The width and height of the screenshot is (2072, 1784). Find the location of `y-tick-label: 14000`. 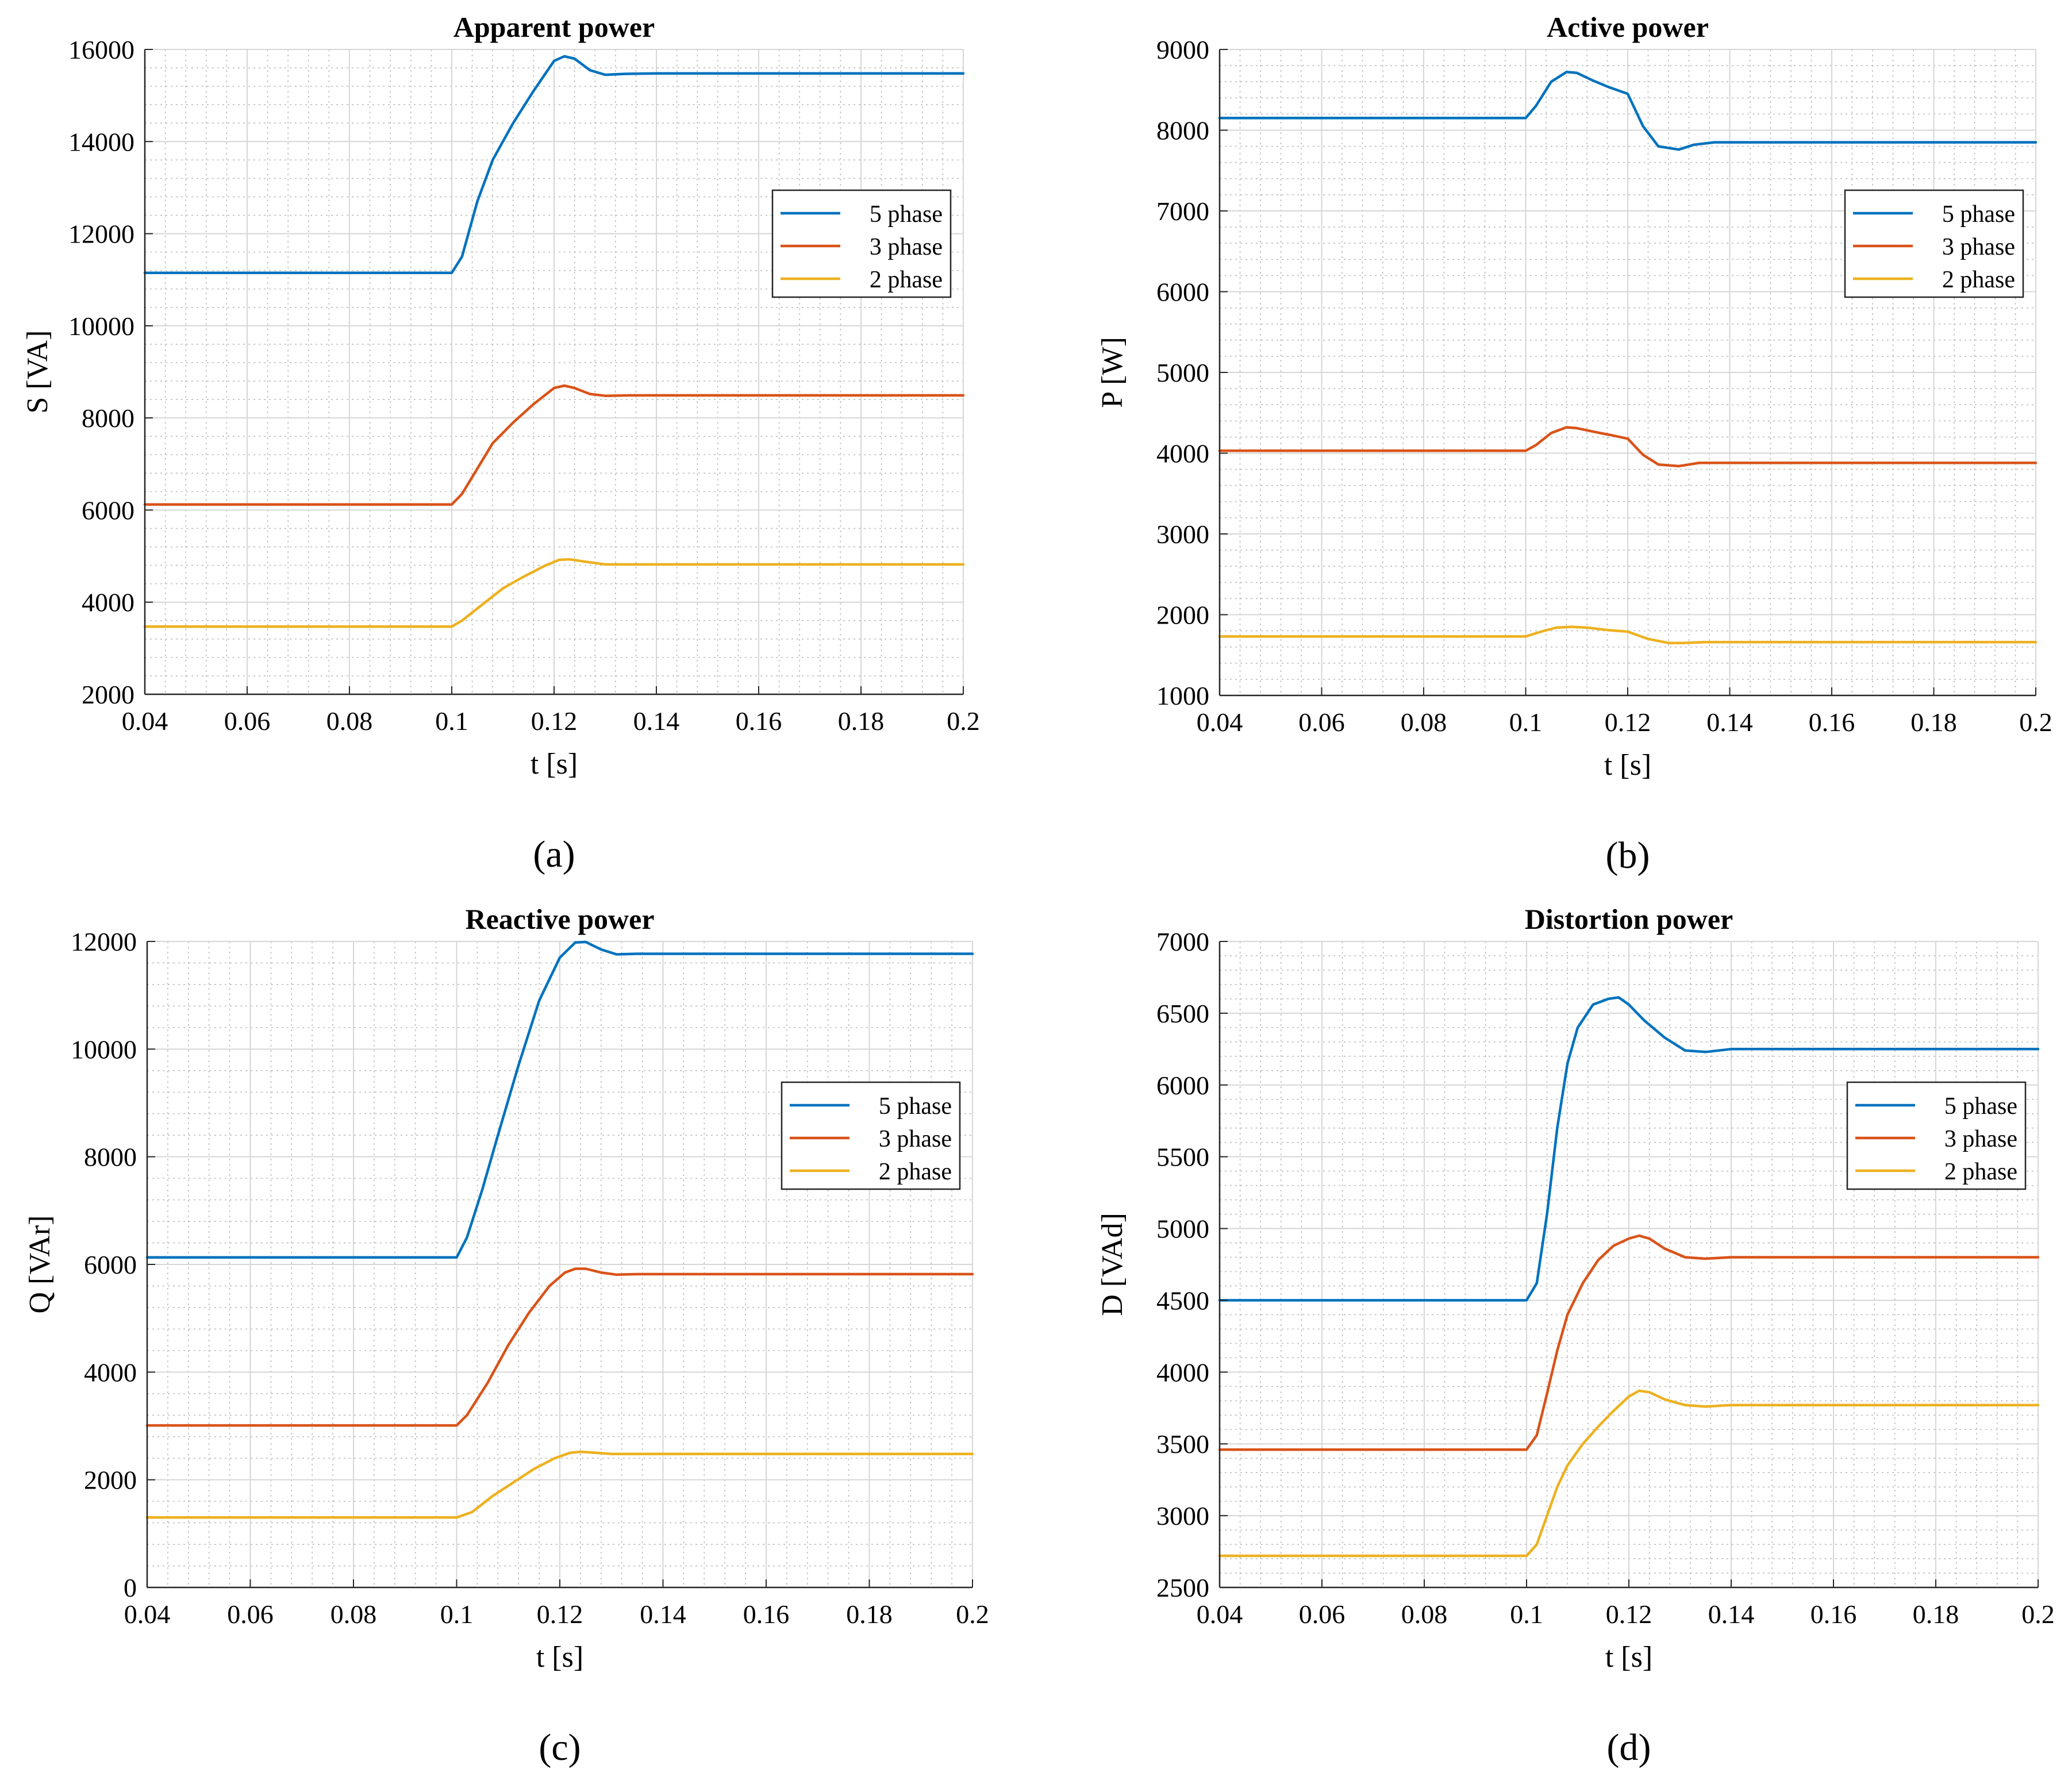

y-tick-label: 14000 is located at coordinates (101, 141).